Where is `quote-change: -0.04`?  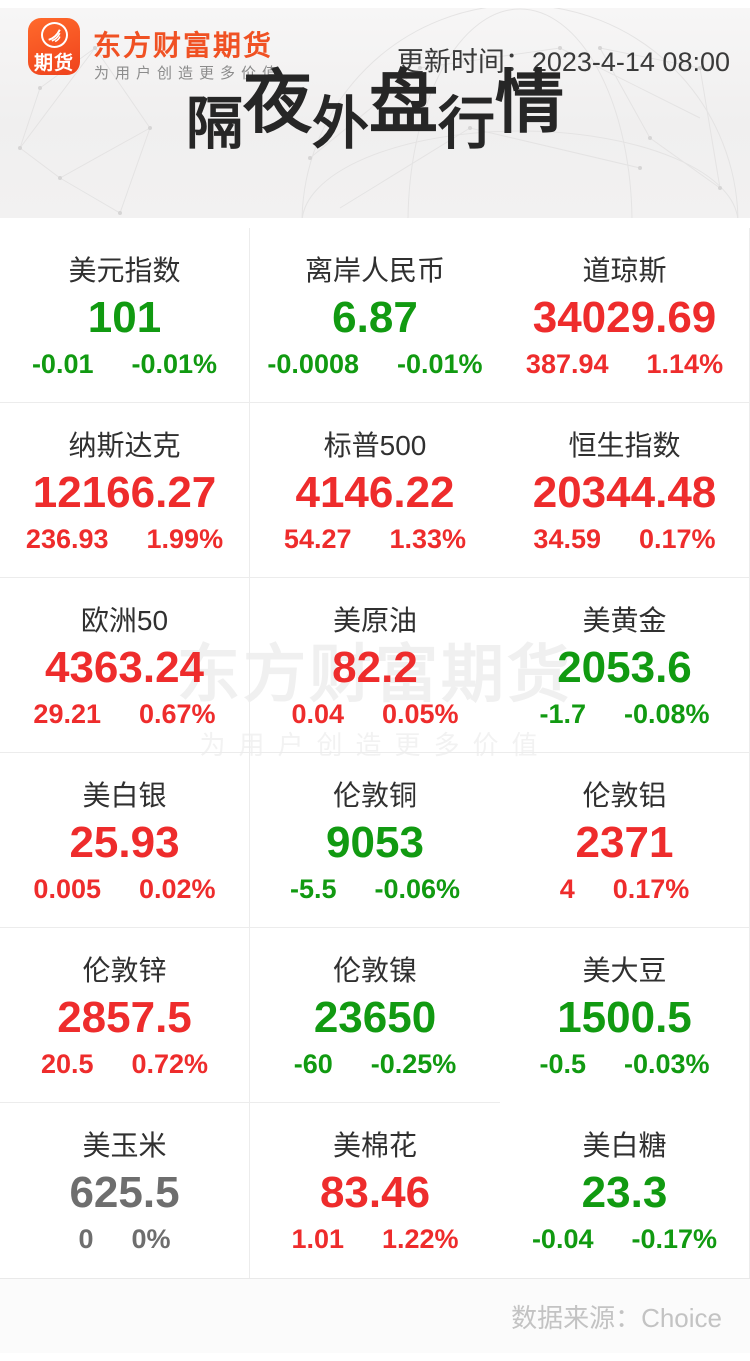
quote-change: -0.04 is located at coordinates (562, 1239).